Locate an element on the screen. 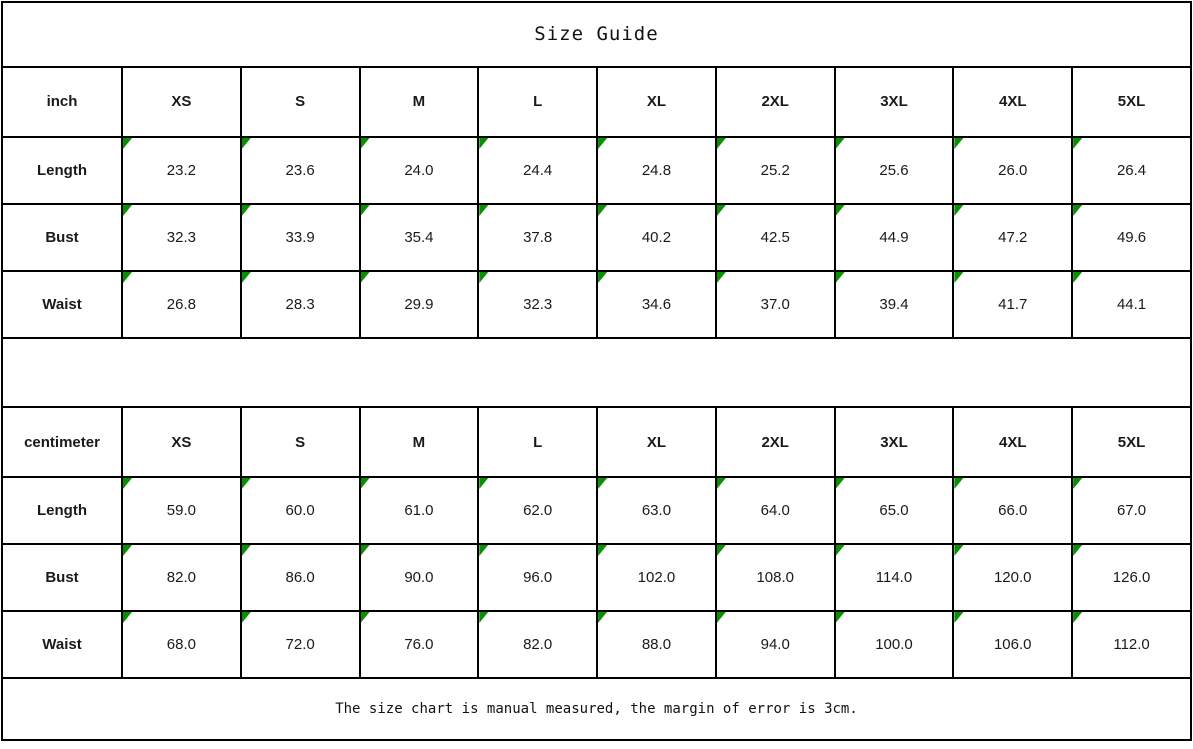  measurement-cell: 44.9 is located at coordinates (894, 237).